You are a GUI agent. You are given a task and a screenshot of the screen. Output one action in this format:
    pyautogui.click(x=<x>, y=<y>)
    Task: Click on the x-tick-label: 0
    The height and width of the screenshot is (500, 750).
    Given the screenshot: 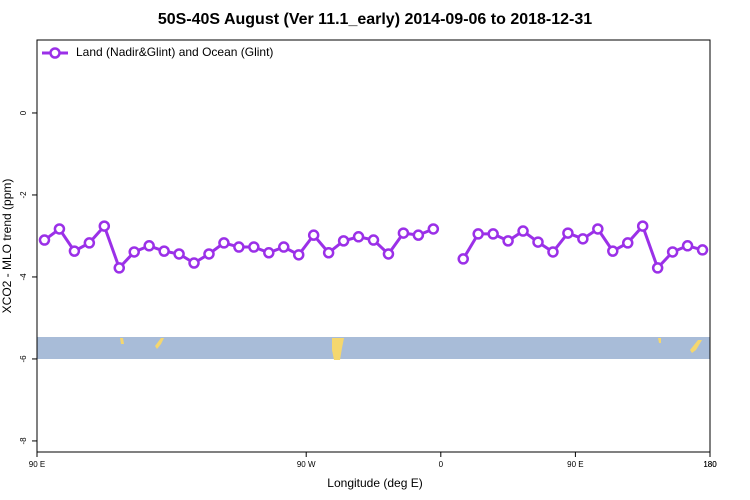 What is the action you would take?
    pyautogui.click(x=441, y=464)
    